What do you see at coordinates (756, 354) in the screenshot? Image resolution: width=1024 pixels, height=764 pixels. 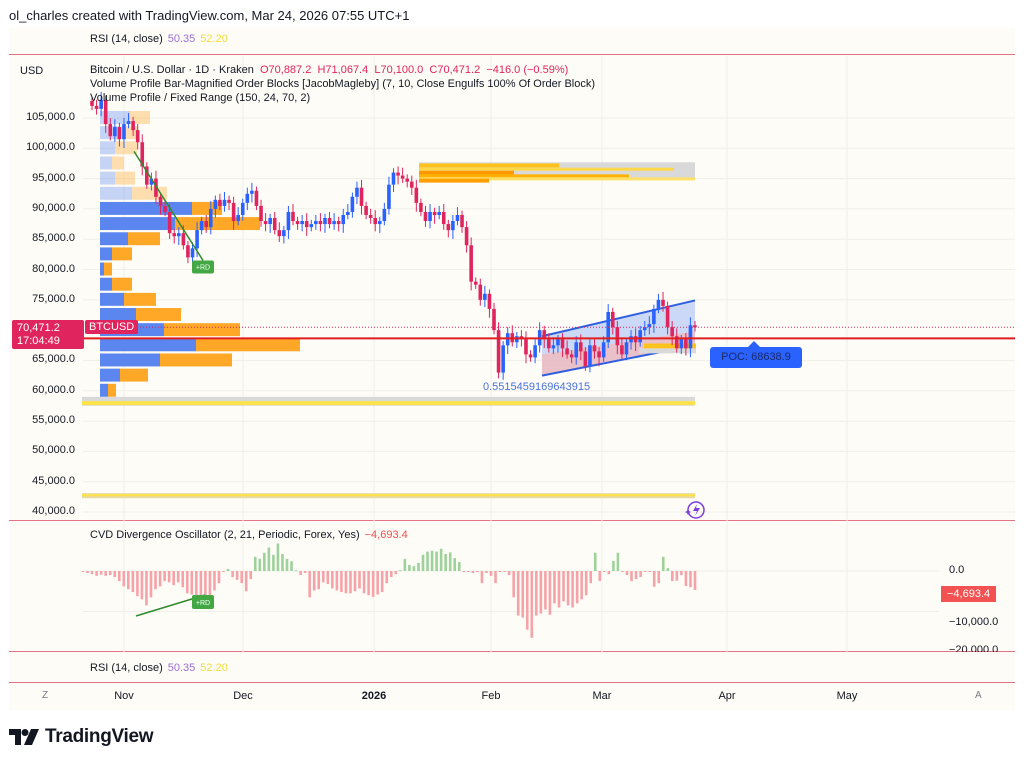 I see `poc-label: POC: 68638.9` at bounding box center [756, 354].